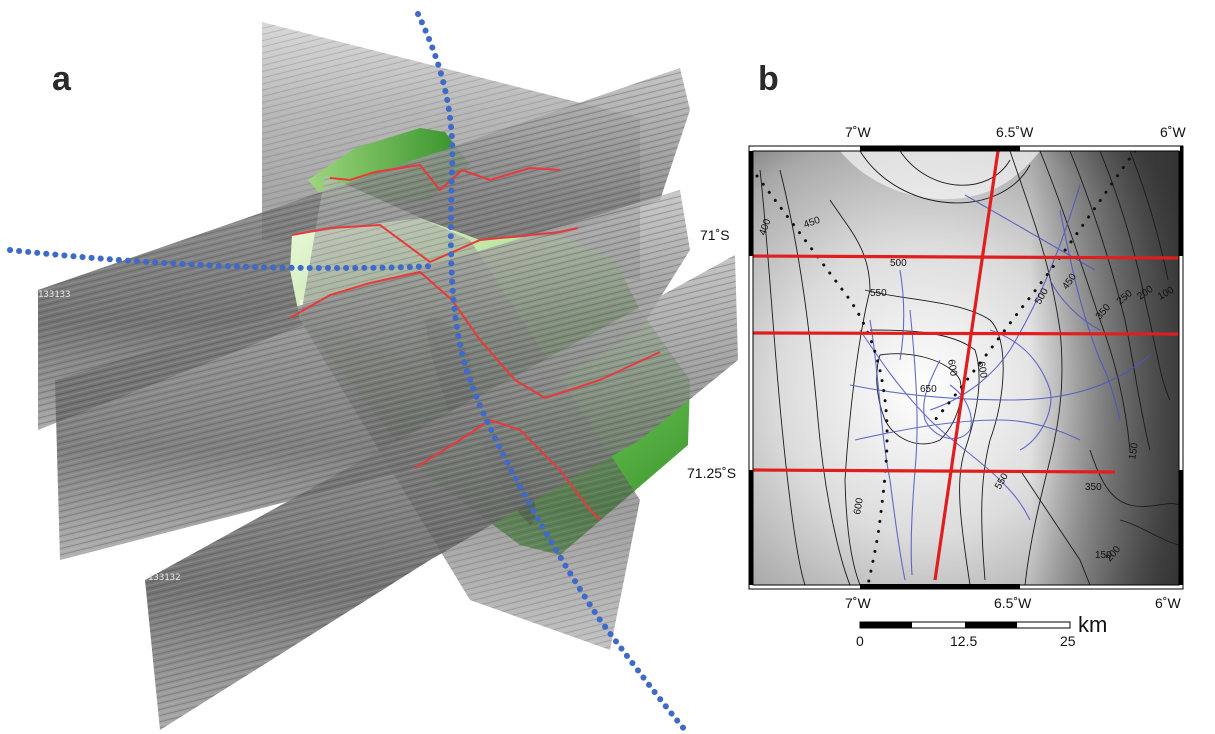  What do you see at coordinates (1168, 603) in the screenshot?
I see `bottom-tick-6w: 6˚W` at bounding box center [1168, 603].